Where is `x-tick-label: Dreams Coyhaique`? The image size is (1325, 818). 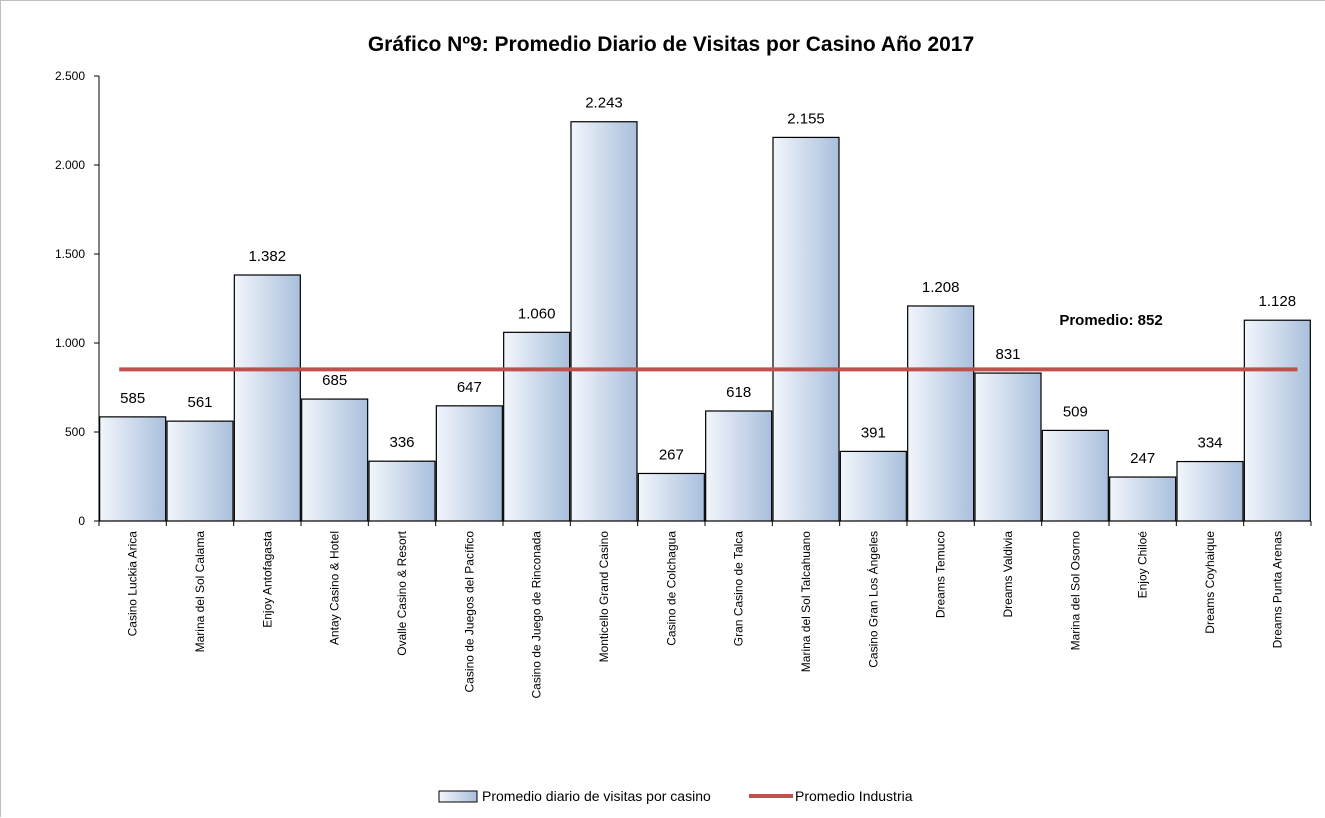
x-tick-label: Dreams Coyhaique is located at coordinates (1210, 582).